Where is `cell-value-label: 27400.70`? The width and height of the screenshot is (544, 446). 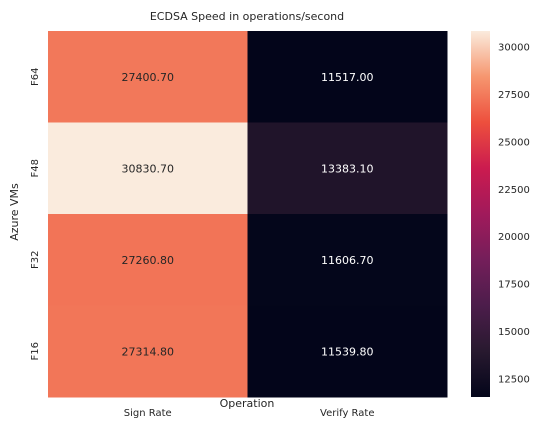
cell-value-label: 27400.70 is located at coordinates (148, 77).